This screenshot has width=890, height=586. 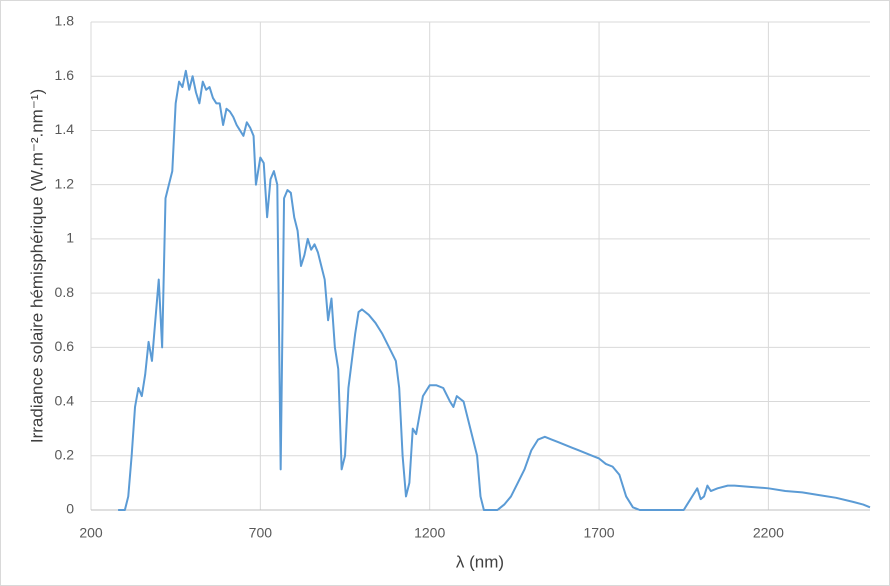 What do you see at coordinates (65, 454) in the screenshot?
I see `y-tick-label: 0.2` at bounding box center [65, 454].